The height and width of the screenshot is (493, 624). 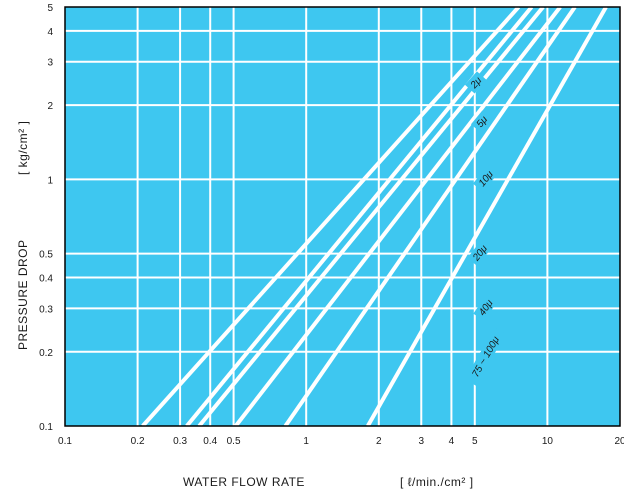 I want to click on x-axis-unit: [ ℓ/min./cm² ], so click(x=437, y=482).